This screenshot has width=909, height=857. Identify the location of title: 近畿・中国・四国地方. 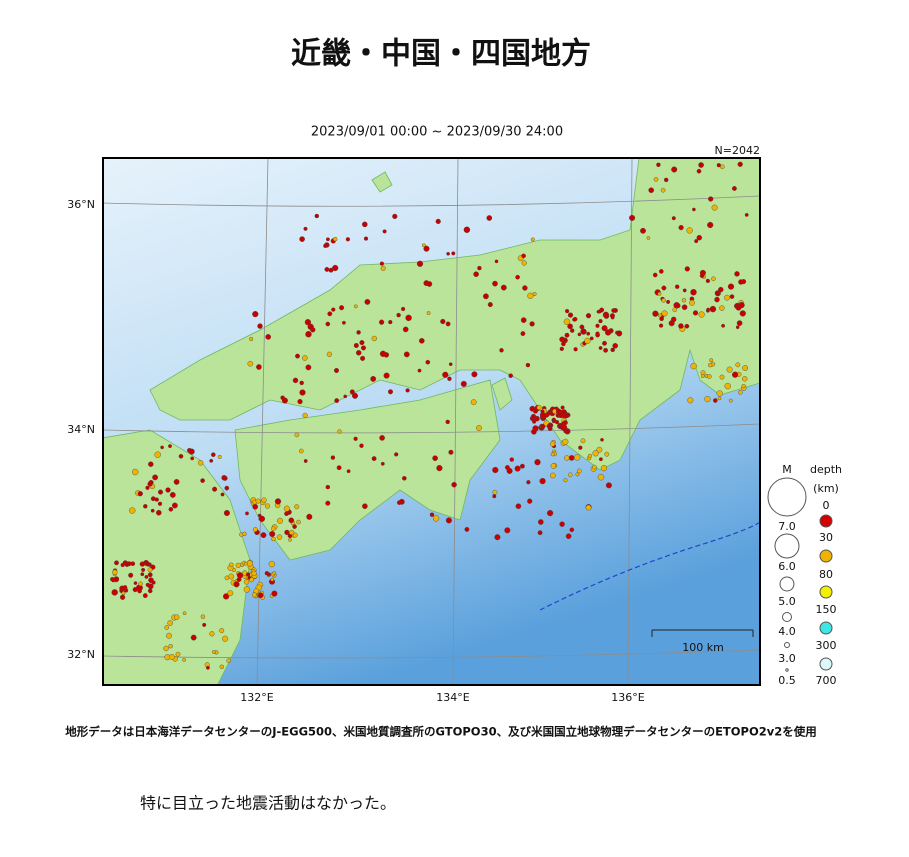
(441, 54).